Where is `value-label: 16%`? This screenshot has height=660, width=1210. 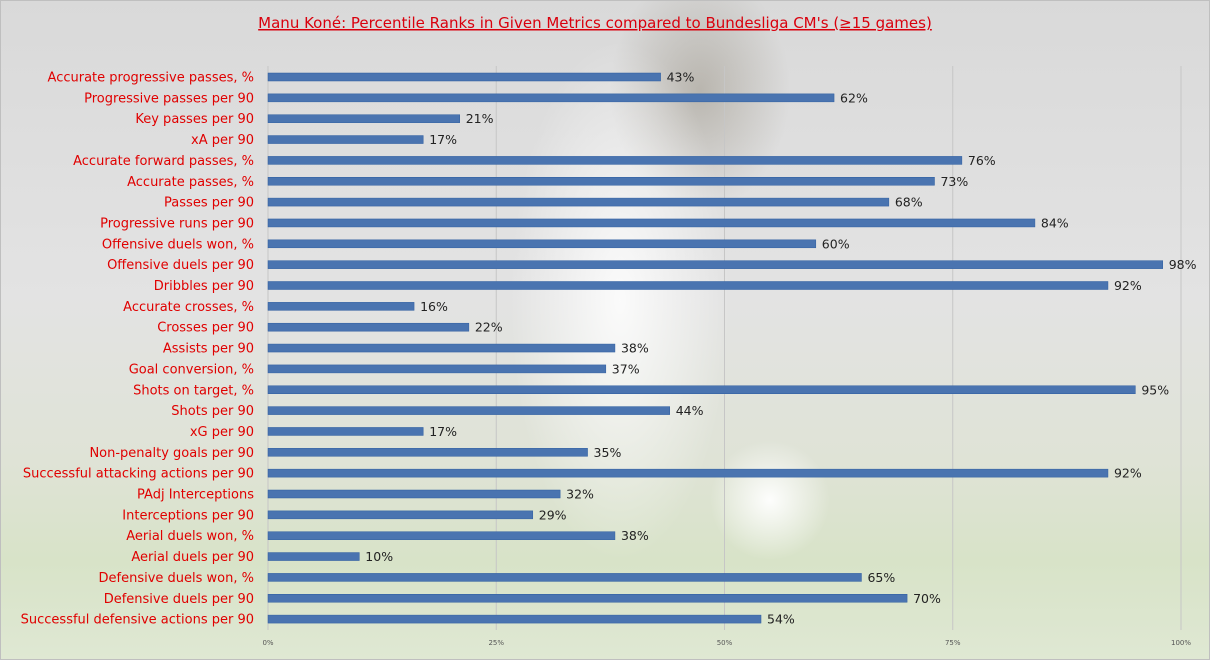
value-label: 16% is located at coordinates (434, 306).